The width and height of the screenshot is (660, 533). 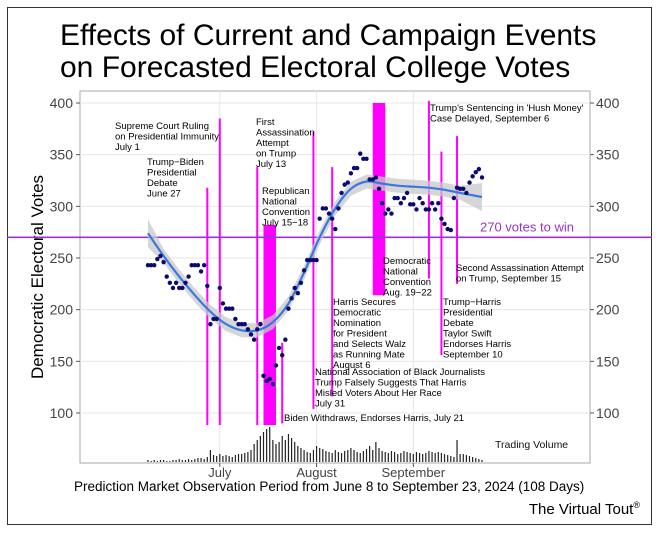 I want to click on y-tick-label-right: 100, so click(x=608, y=413).